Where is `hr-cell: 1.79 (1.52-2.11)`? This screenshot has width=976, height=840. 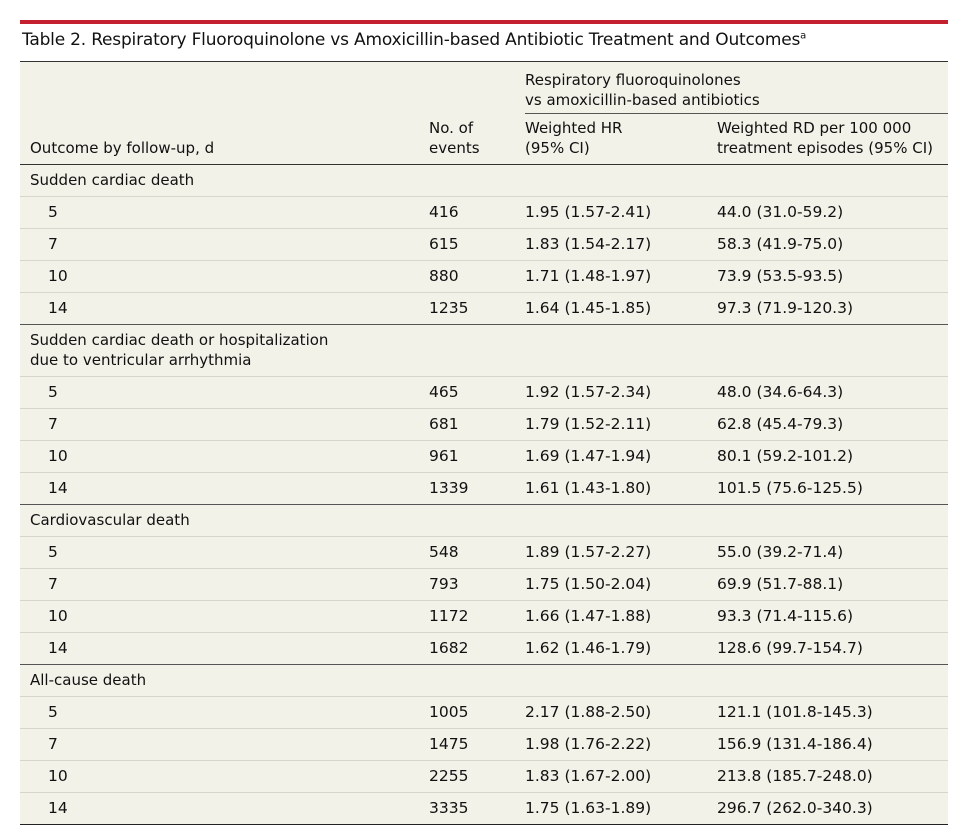
hr-cell: 1.79 (1.52-2.11) is located at coordinates (588, 424).